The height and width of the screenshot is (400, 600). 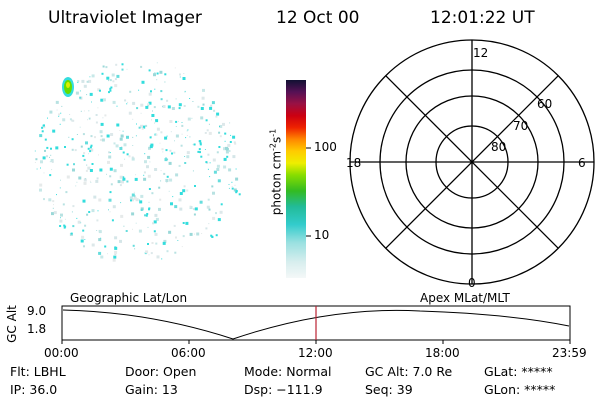 What do you see at coordinates (401, 324) in the screenshot?
I see `altitude-curve-right` at bounding box center [401, 324].